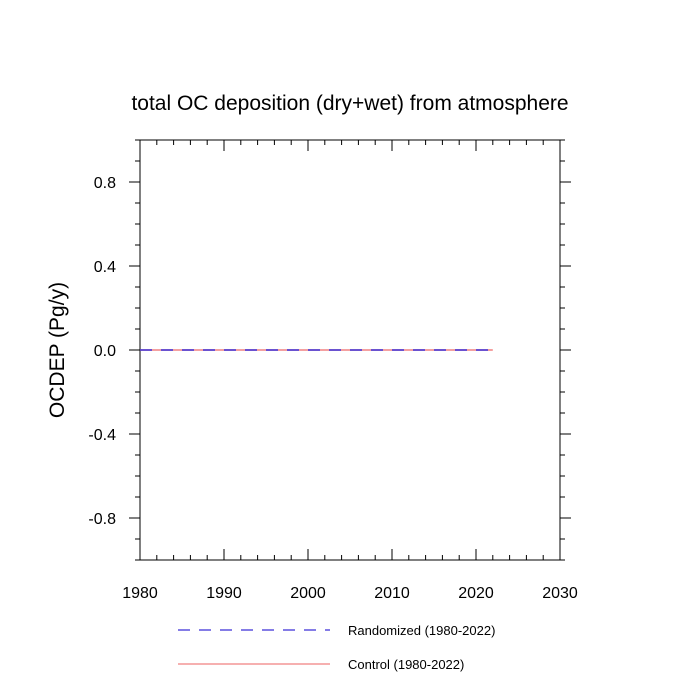 This screenshot has width=700, height=700. Describe the element at coordinates (392, 593) in the screenshot. I see `x-tick-label: 2010` at that location.